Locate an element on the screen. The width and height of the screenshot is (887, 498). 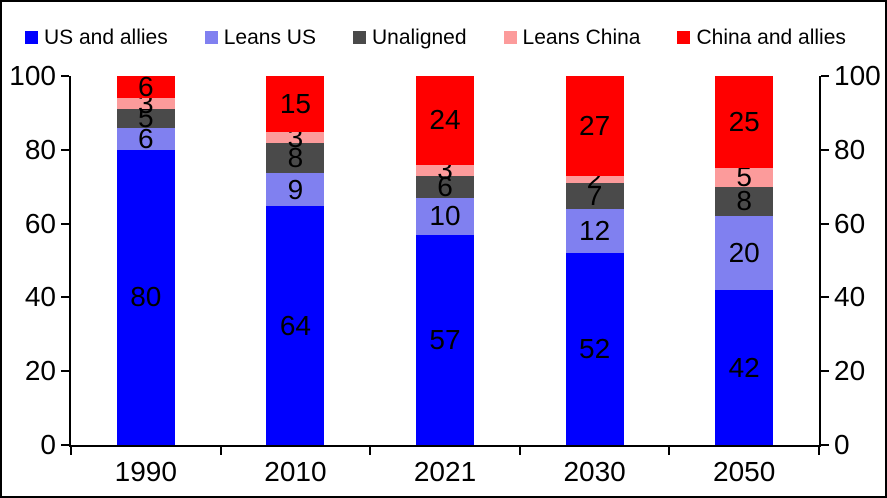
data-label: 10 is located at coordinates (445, 216).